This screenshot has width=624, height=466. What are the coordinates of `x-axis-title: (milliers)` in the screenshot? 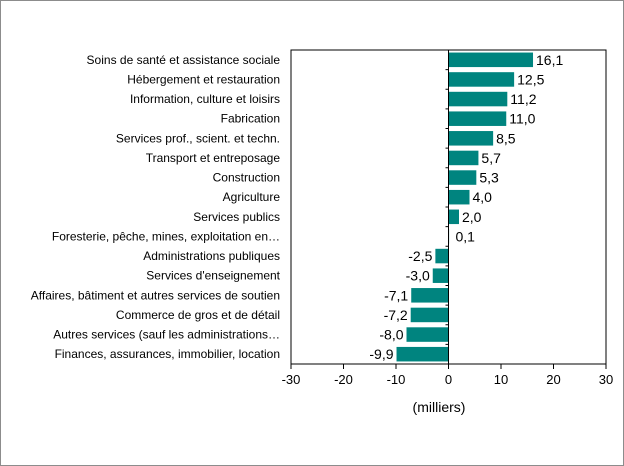 It's located at (439, 407).